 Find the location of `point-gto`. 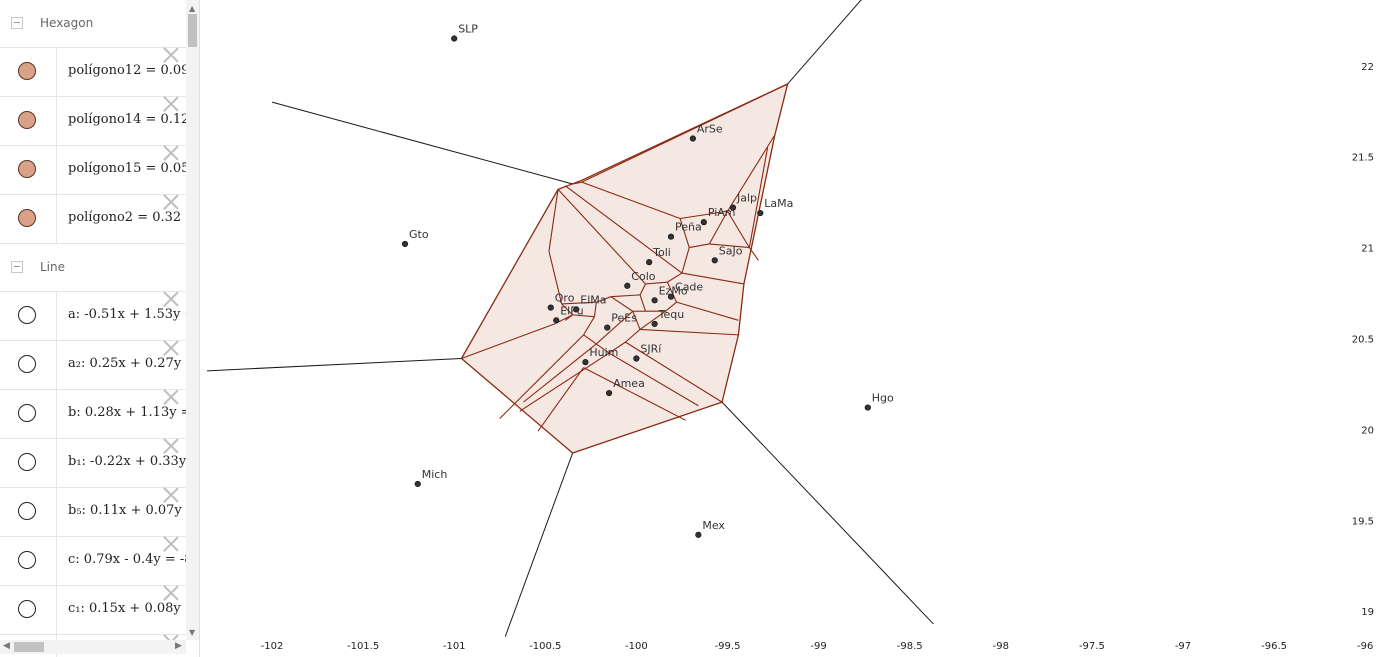

point-gto is located at coordinates (405, 244).